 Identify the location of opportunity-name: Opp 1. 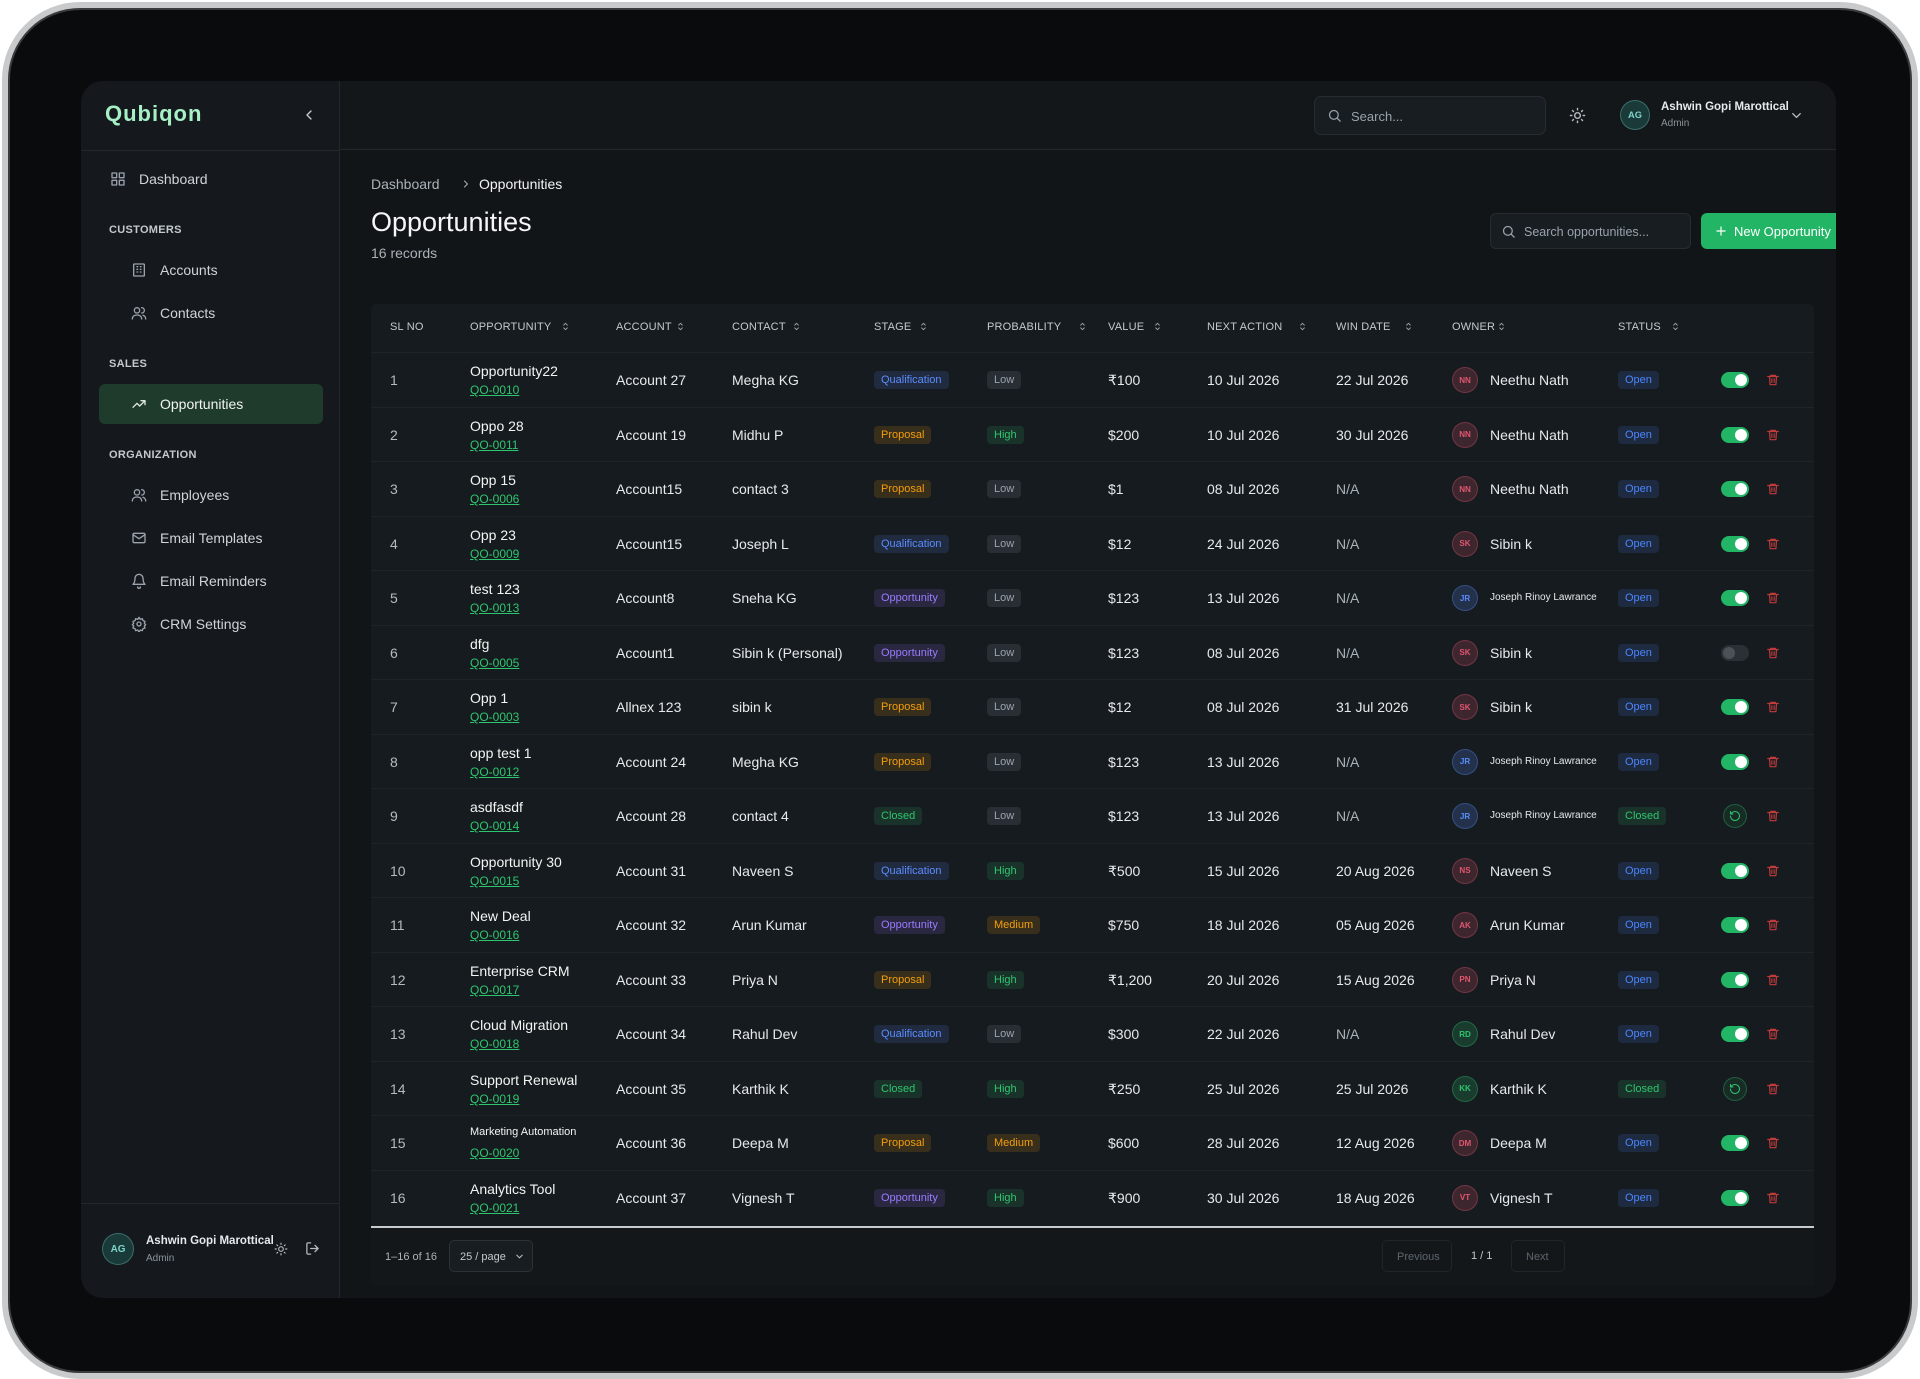
(489, 698).